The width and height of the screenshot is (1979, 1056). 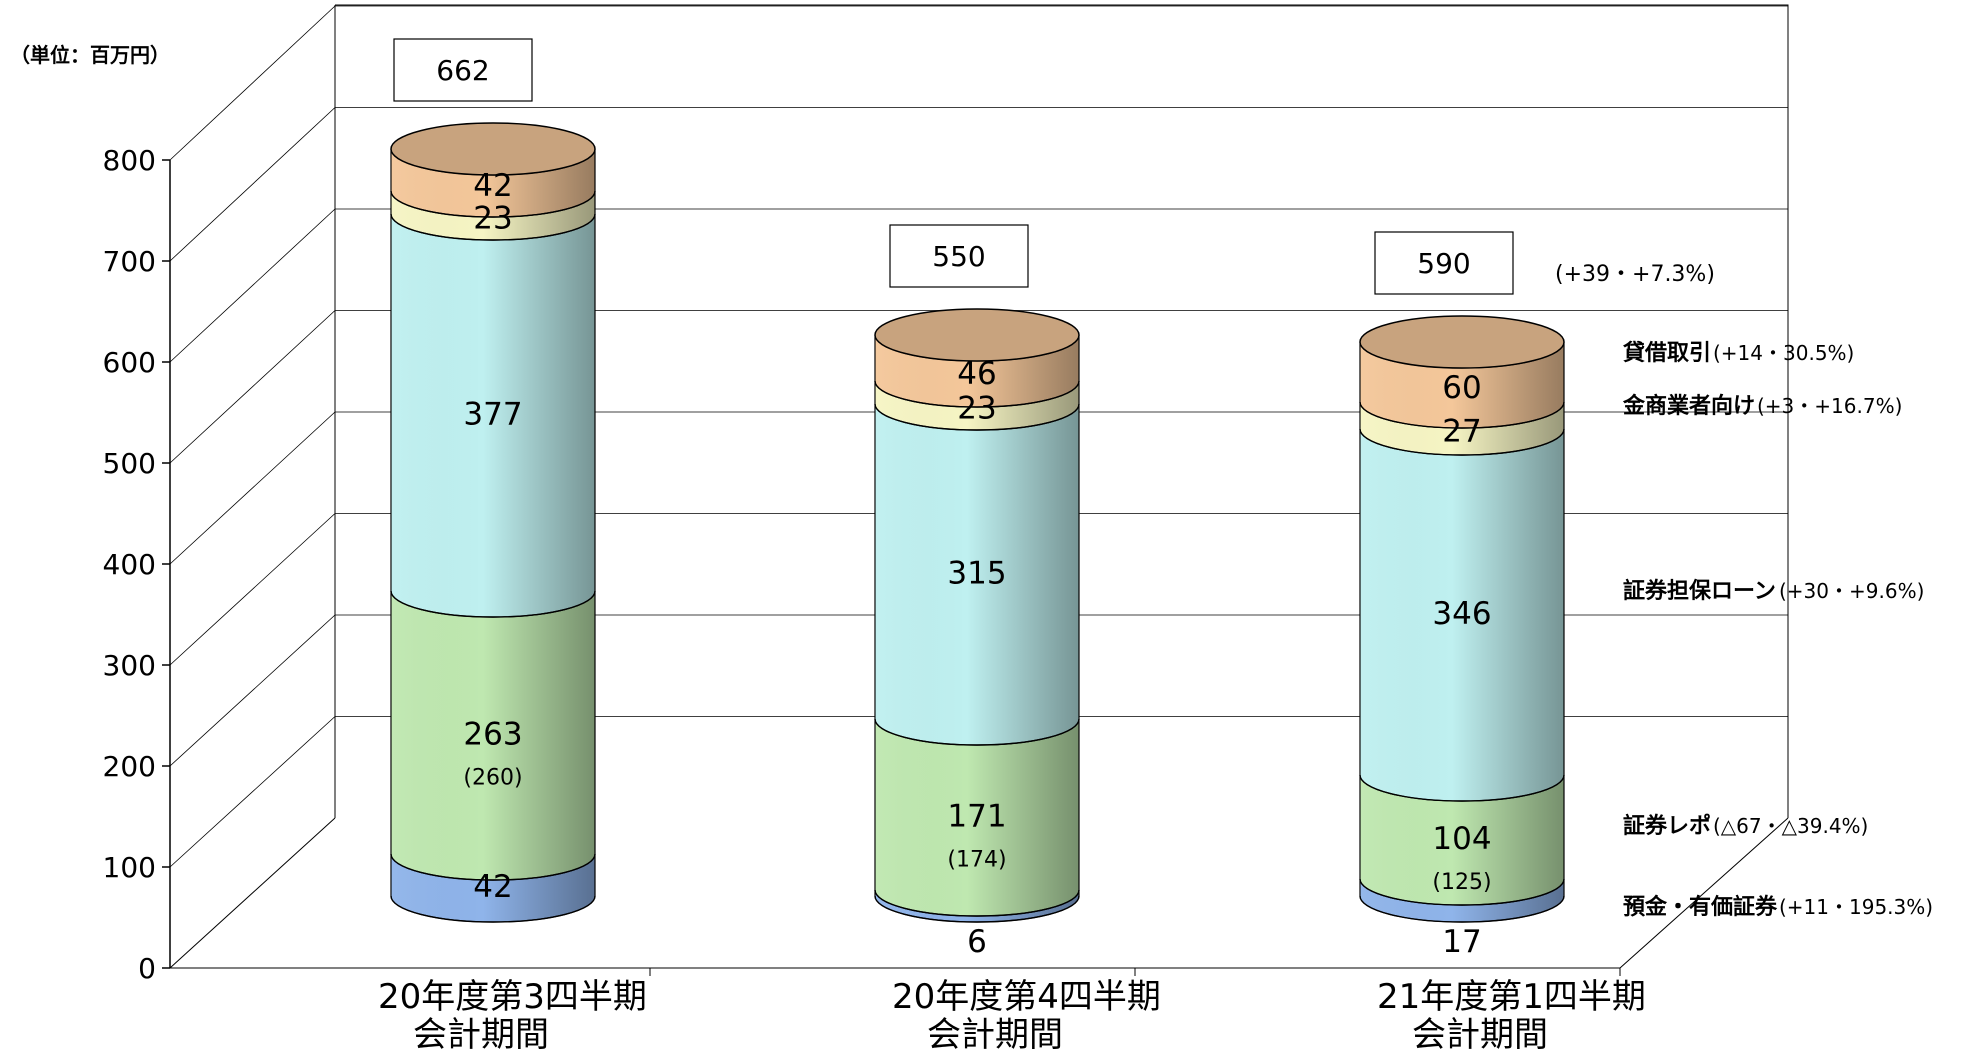 I want to click on category-label: 20年度第4四半期, so click(x=1026, y=997).